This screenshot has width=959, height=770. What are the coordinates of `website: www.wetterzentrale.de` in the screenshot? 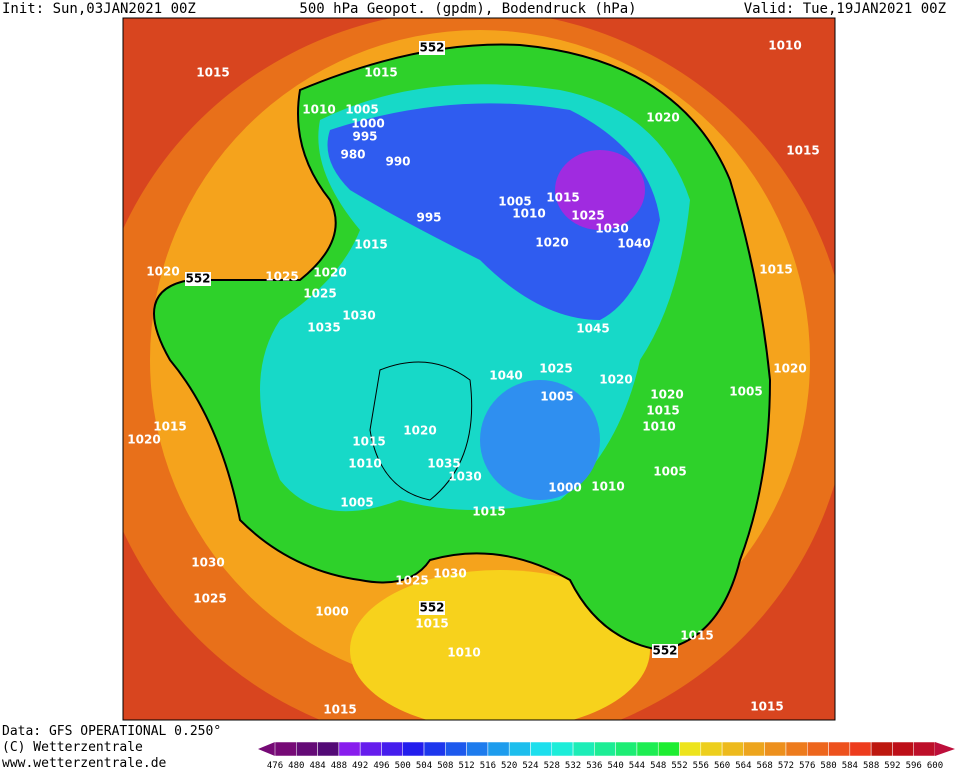 It's located at (84, 763).